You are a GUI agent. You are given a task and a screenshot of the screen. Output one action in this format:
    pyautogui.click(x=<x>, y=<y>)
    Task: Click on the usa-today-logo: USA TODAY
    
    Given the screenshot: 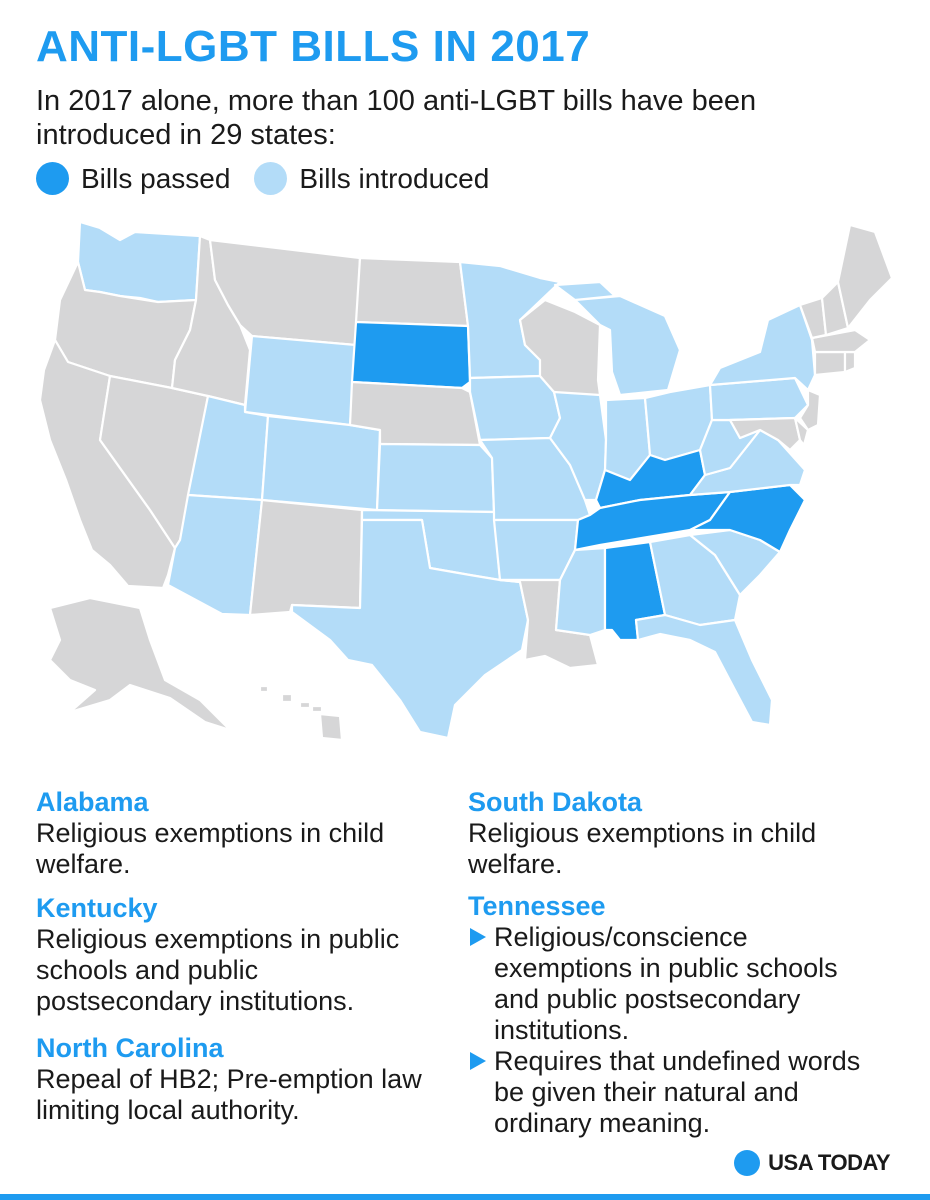 What is the action you would take?
    pyautogui.click(x=812, y=1163)
    